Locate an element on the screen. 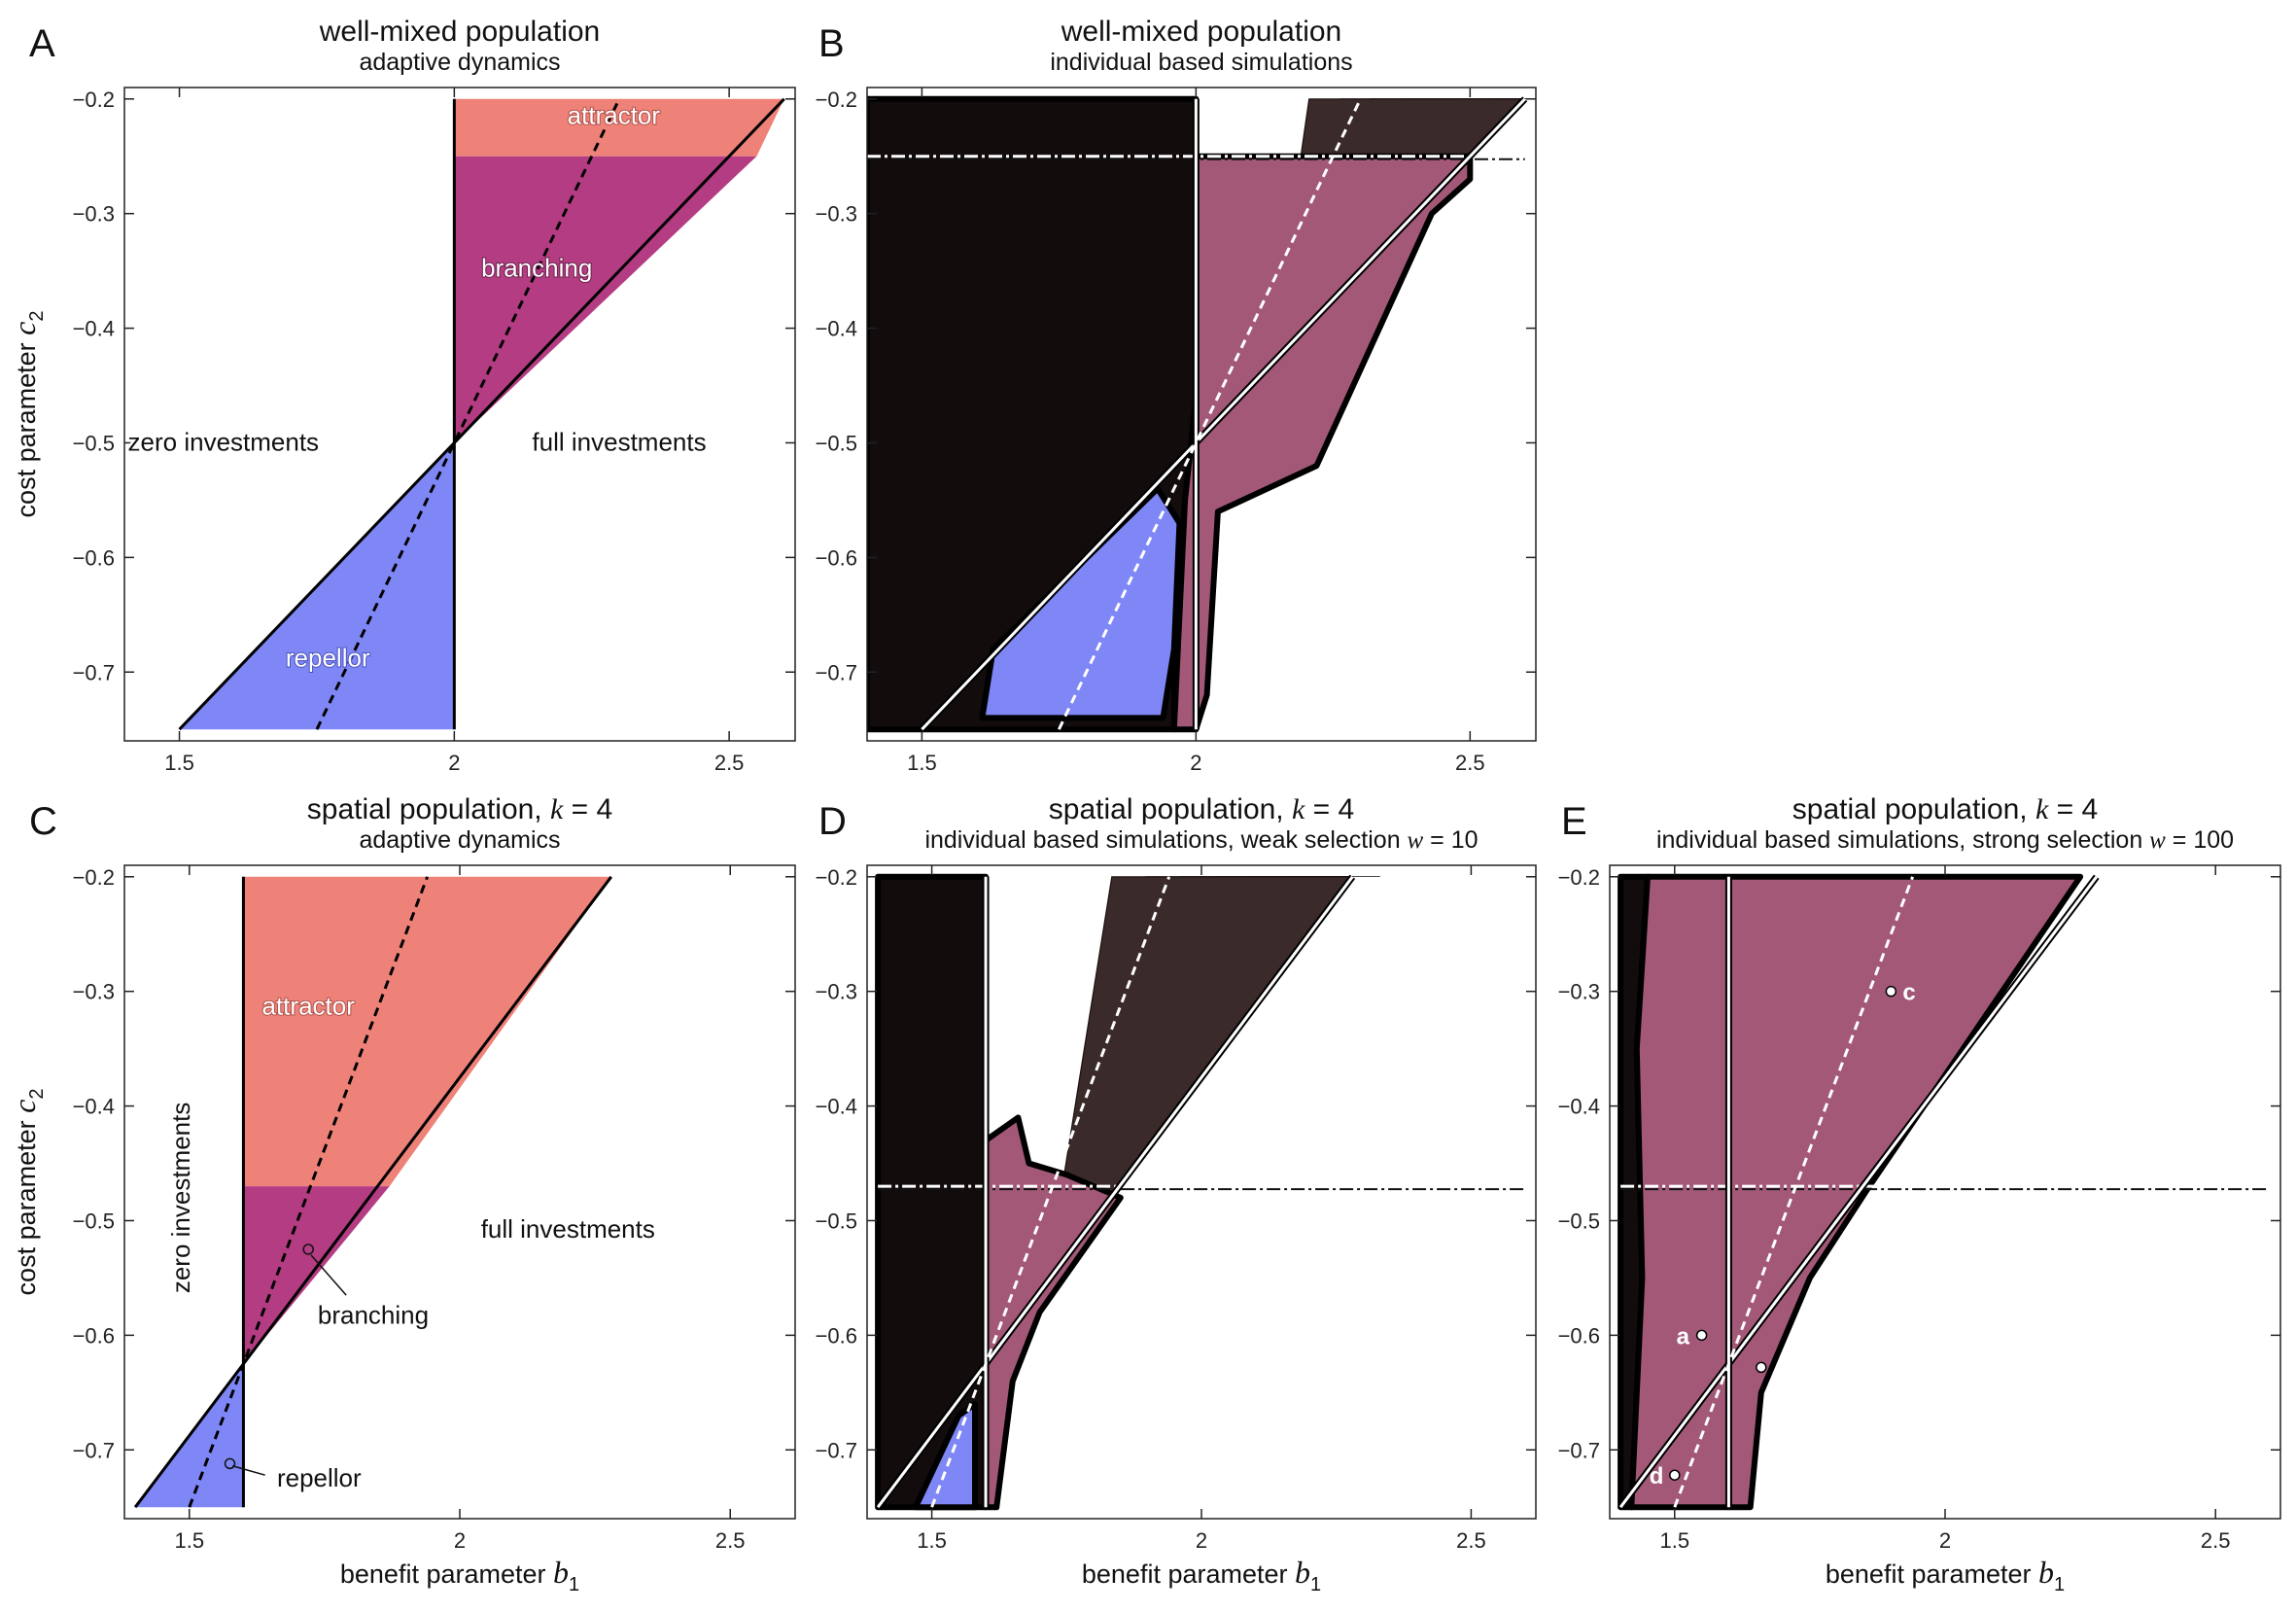 Image resolution: width=2296 pixels, height=1612 pixels. x-axis-label-sub: 1 is located at coordinates (2059, 1584).